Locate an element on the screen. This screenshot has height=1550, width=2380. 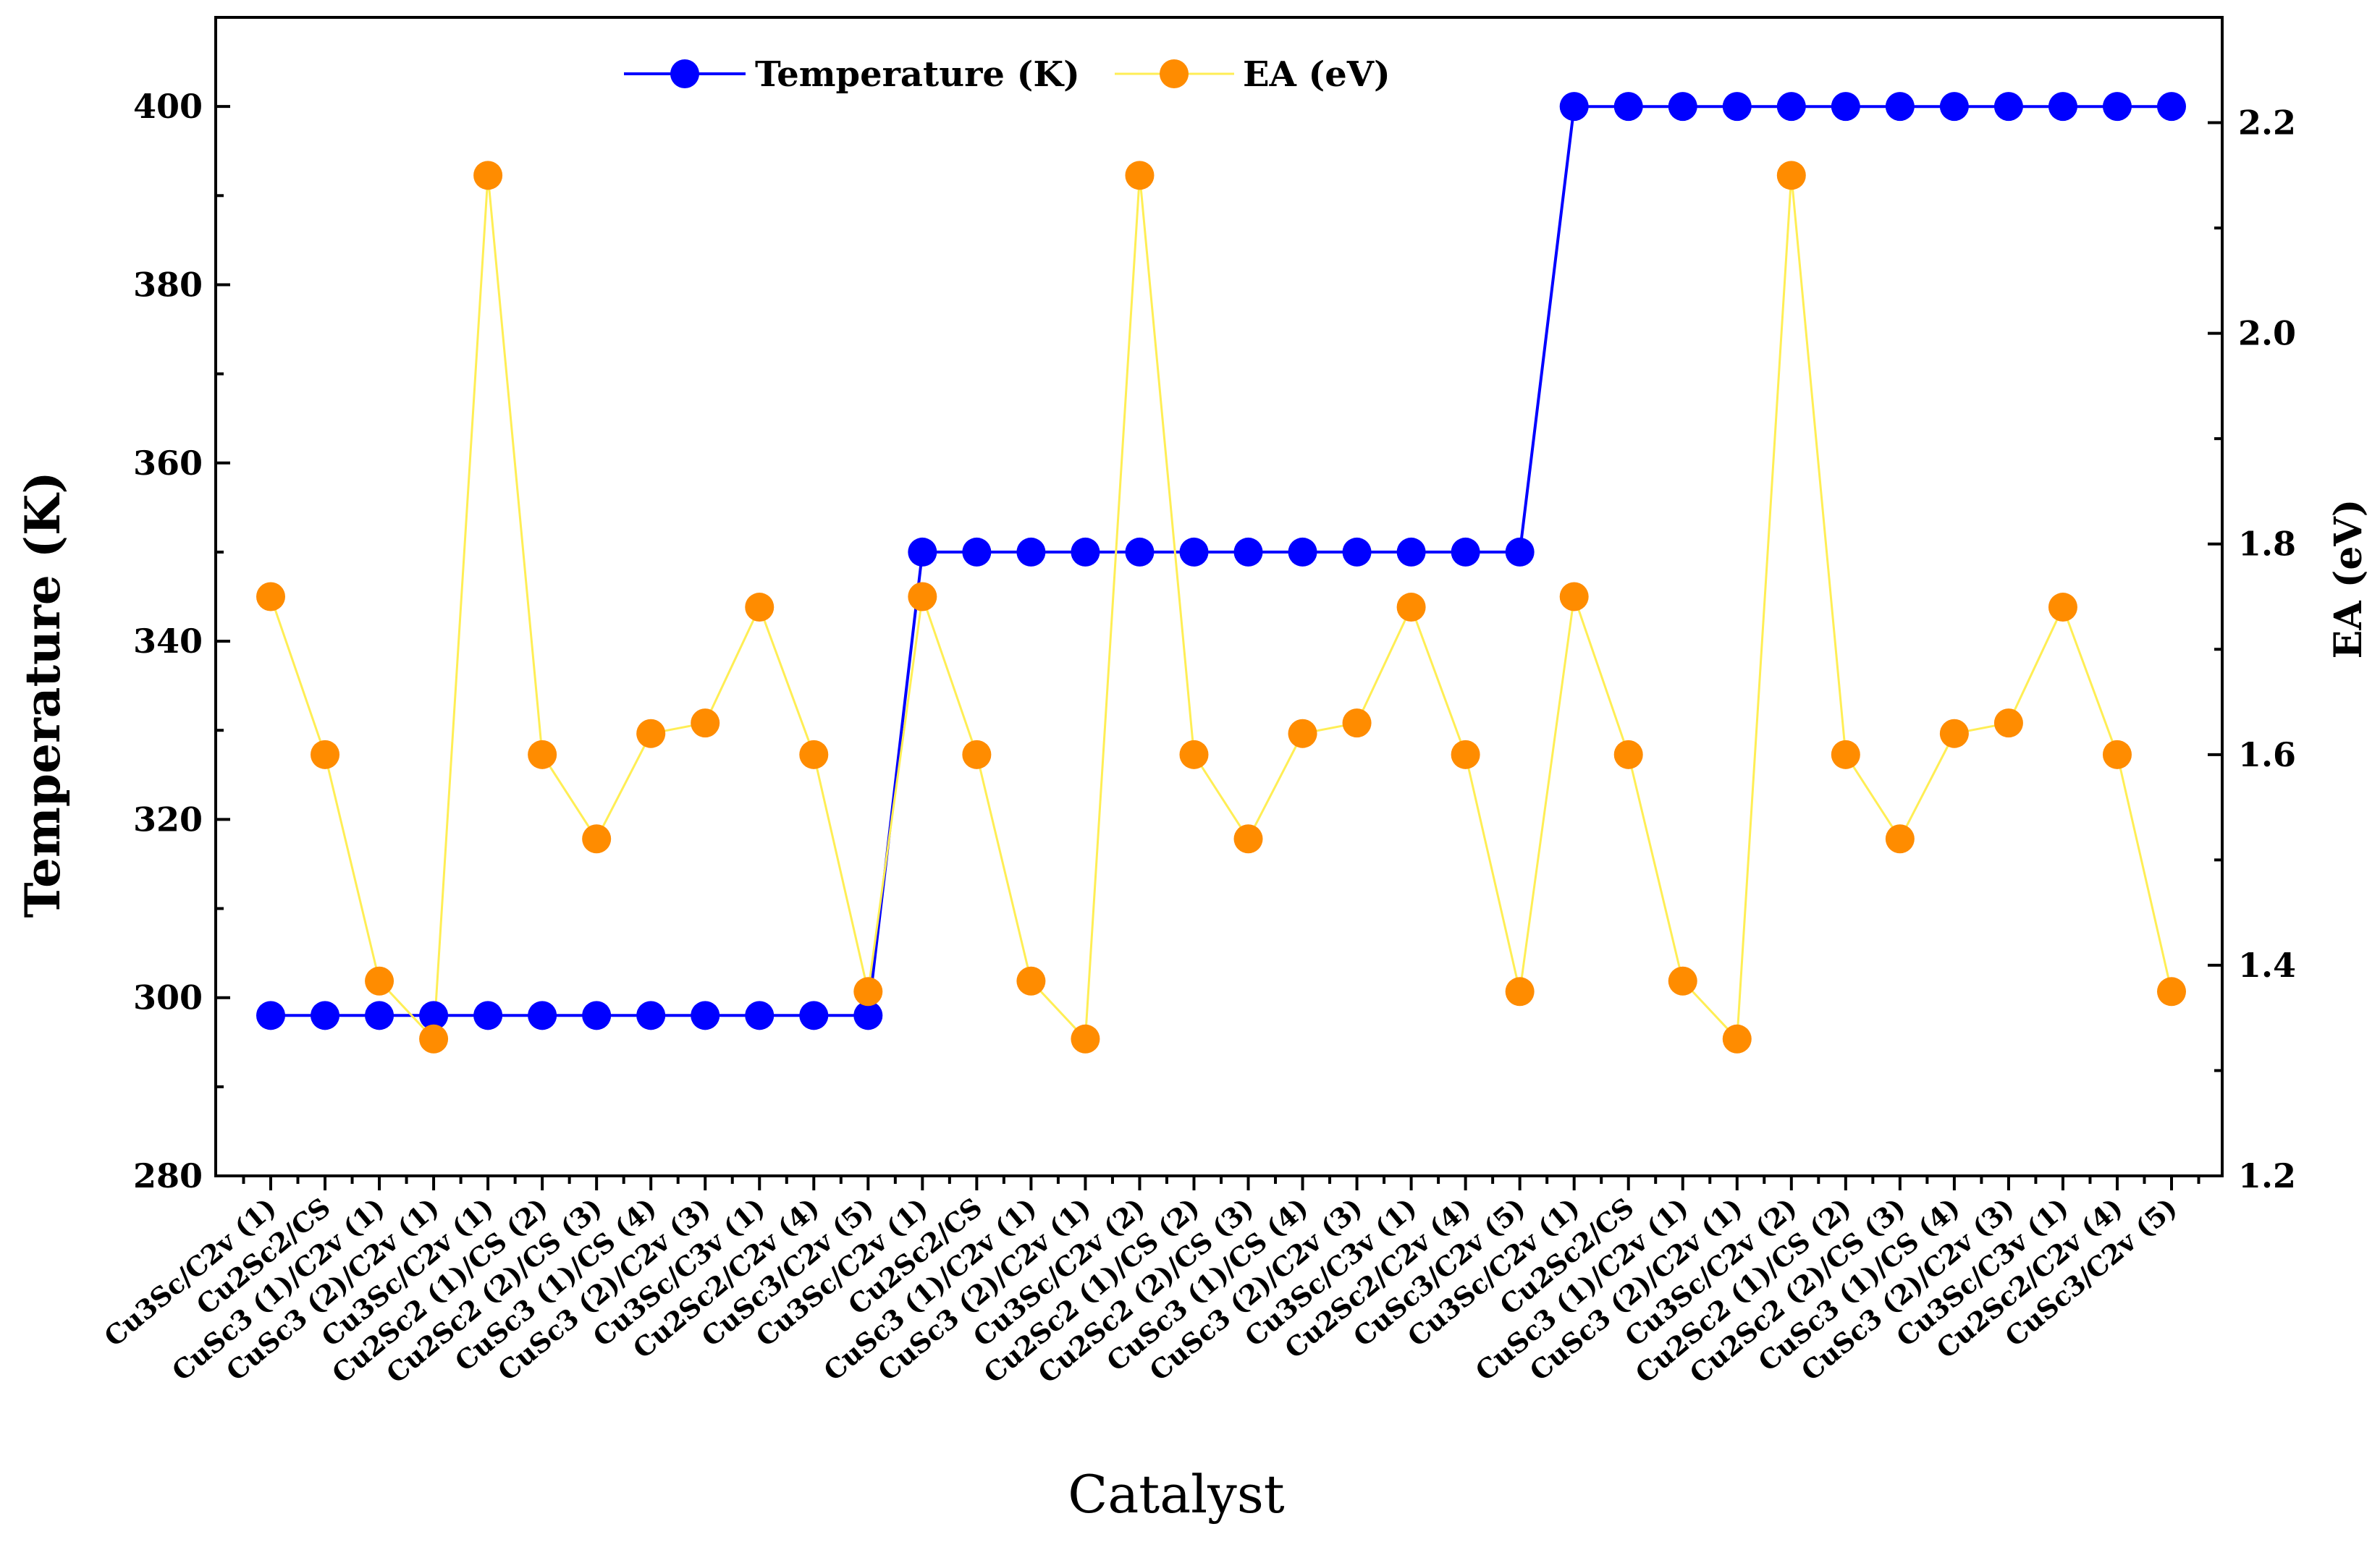
y-tick-label: 360 is located at coordinates (168, 463).